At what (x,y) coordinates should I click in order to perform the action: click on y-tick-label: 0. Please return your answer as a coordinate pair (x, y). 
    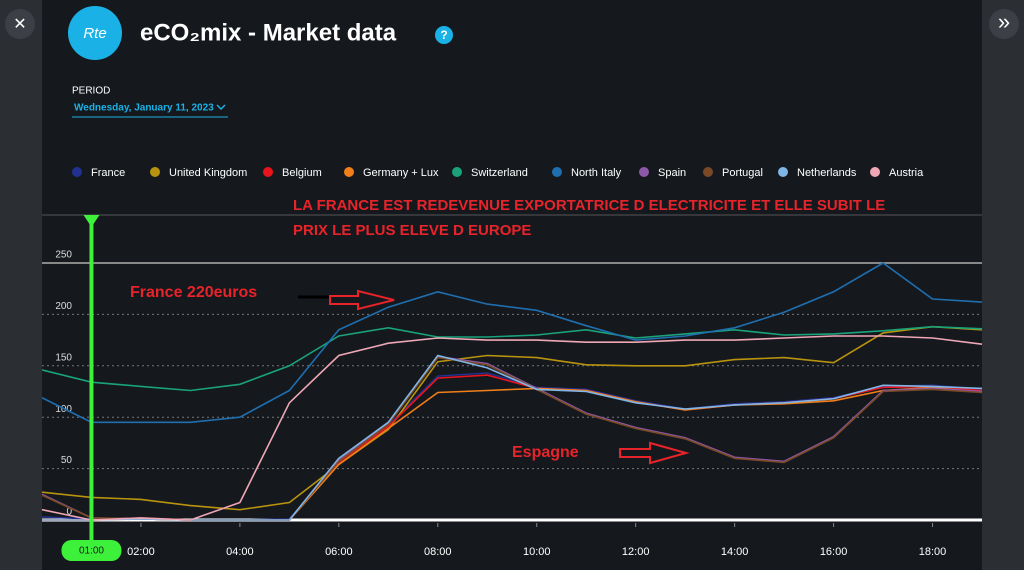
    Looking at the image, I should click on (69, 512).